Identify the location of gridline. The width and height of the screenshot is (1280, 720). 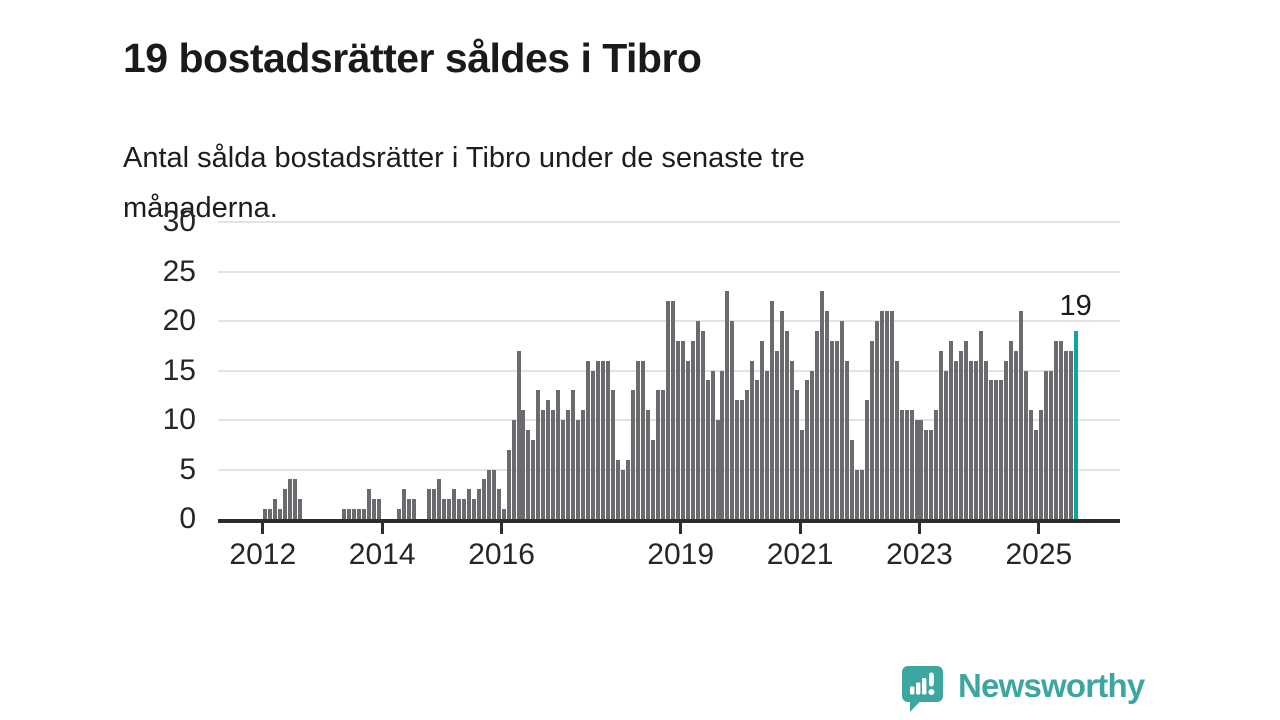
(669, 222).